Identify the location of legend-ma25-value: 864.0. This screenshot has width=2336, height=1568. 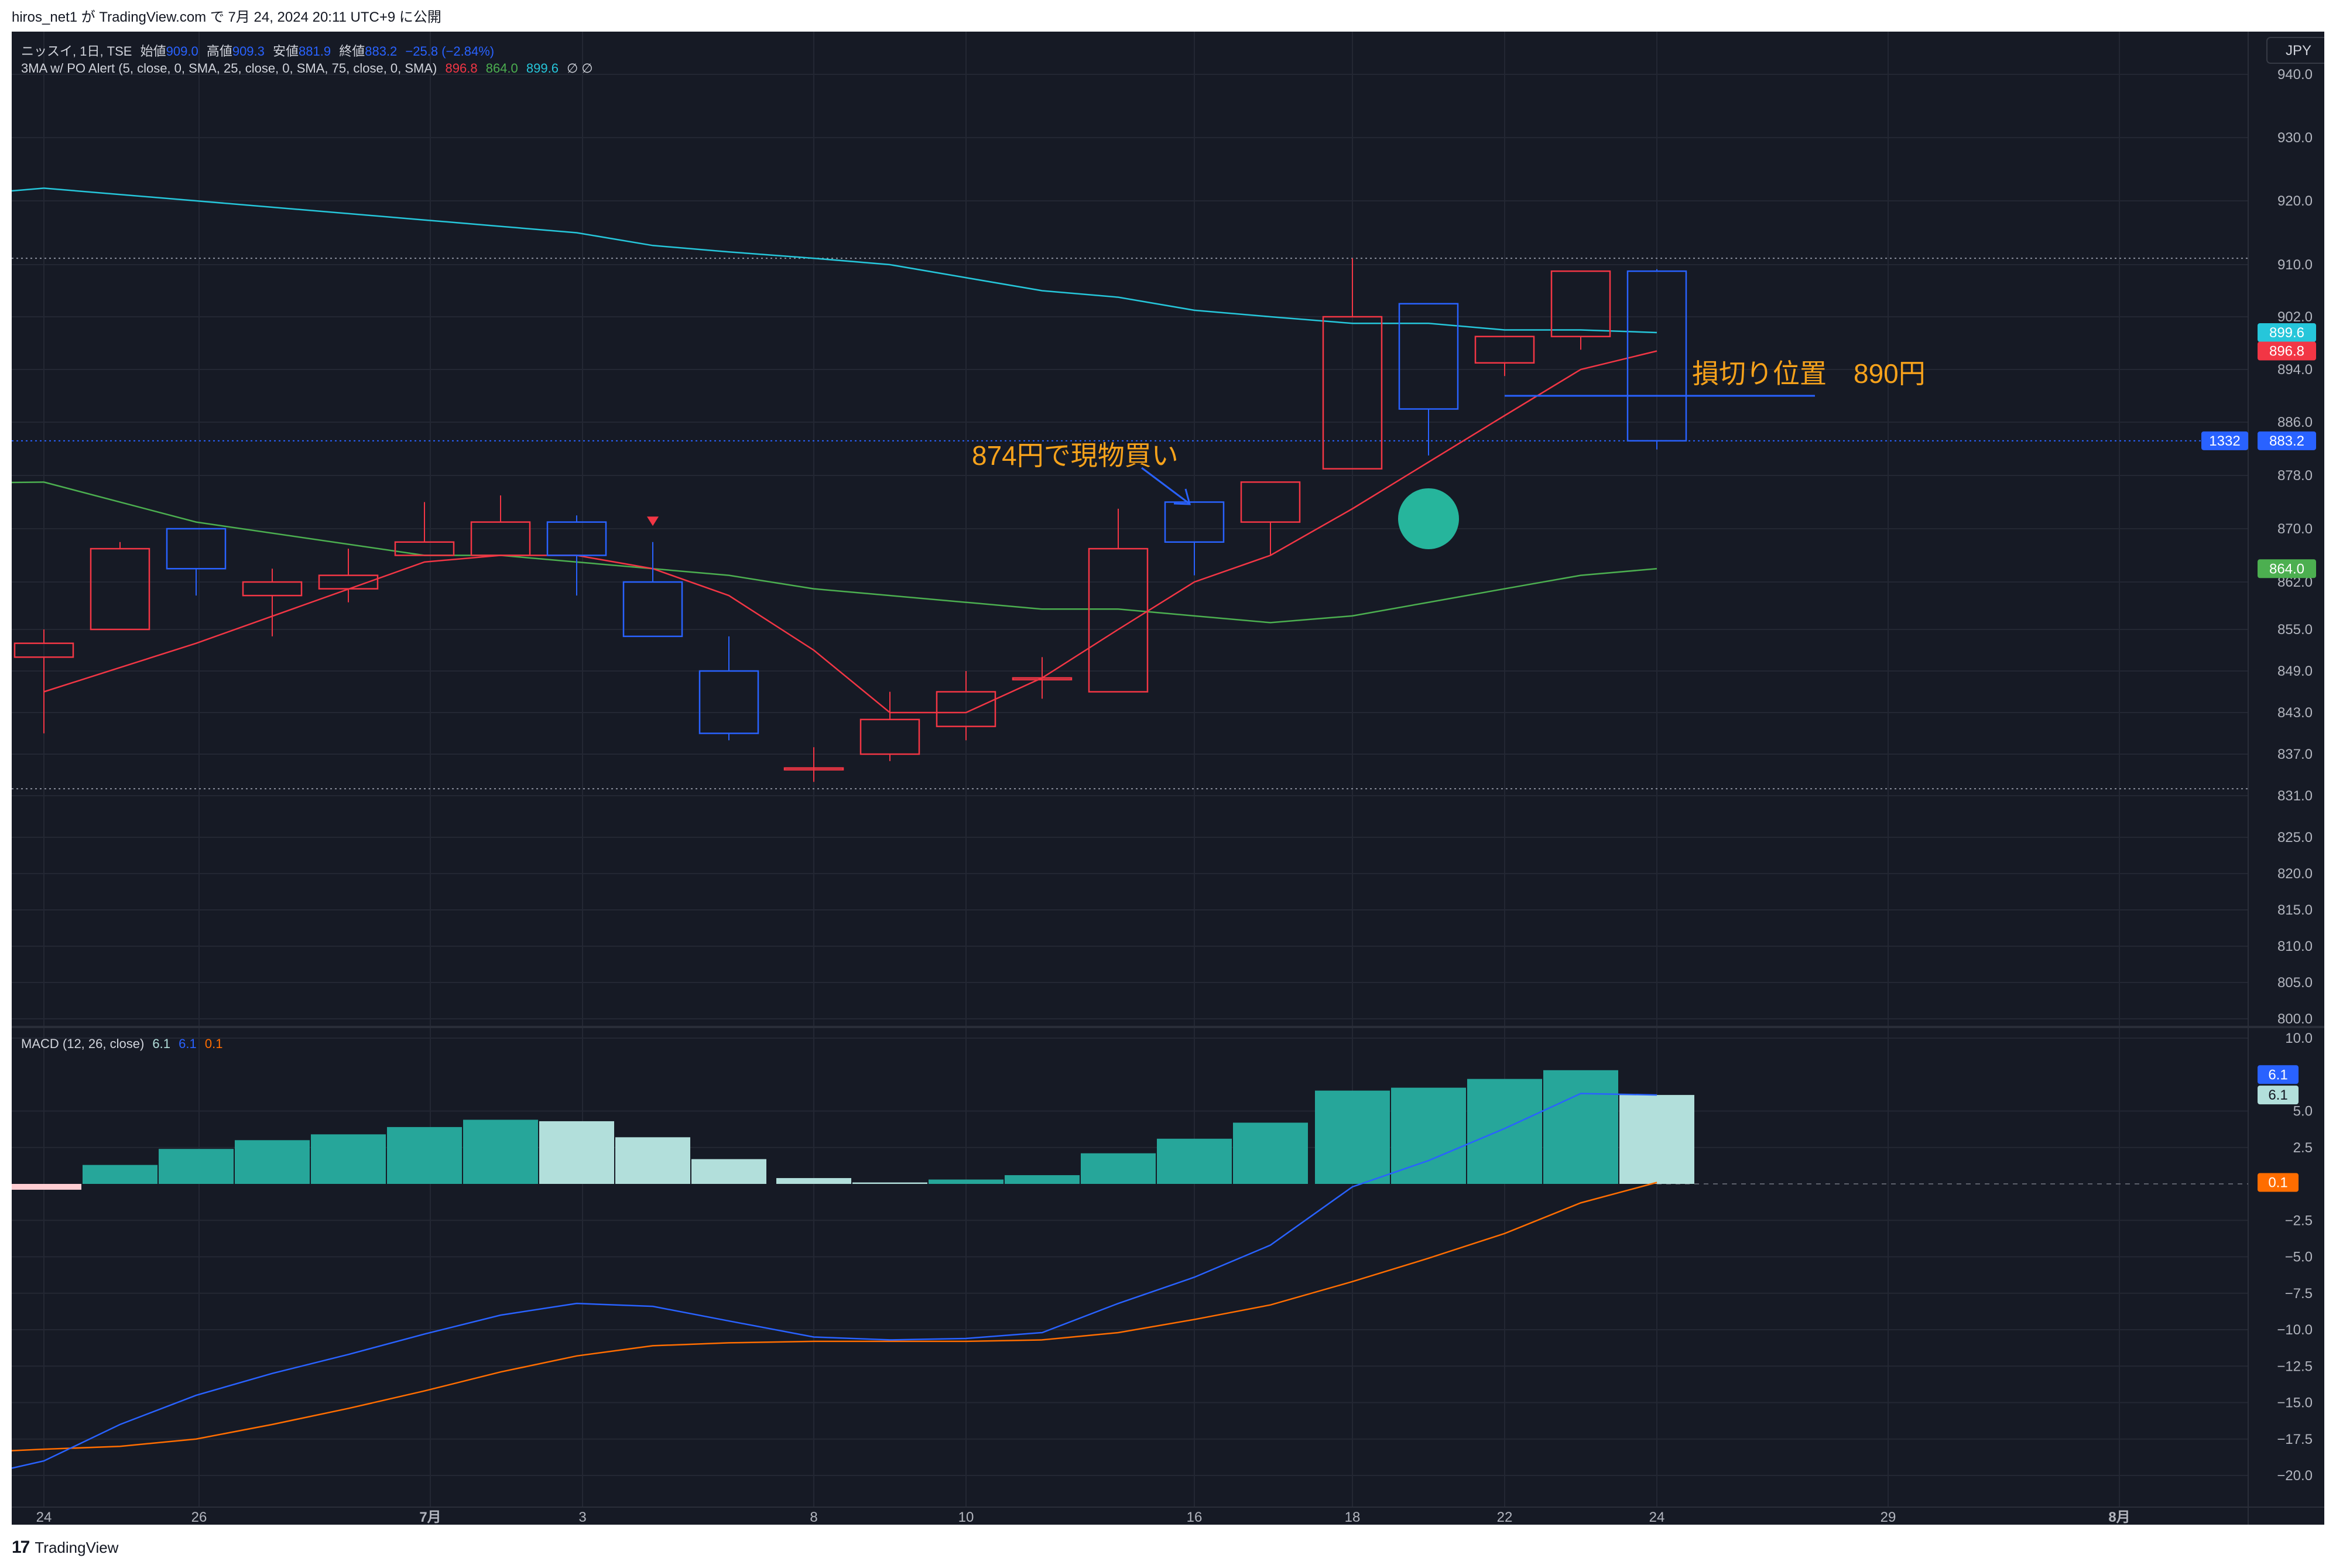
(501, 68).